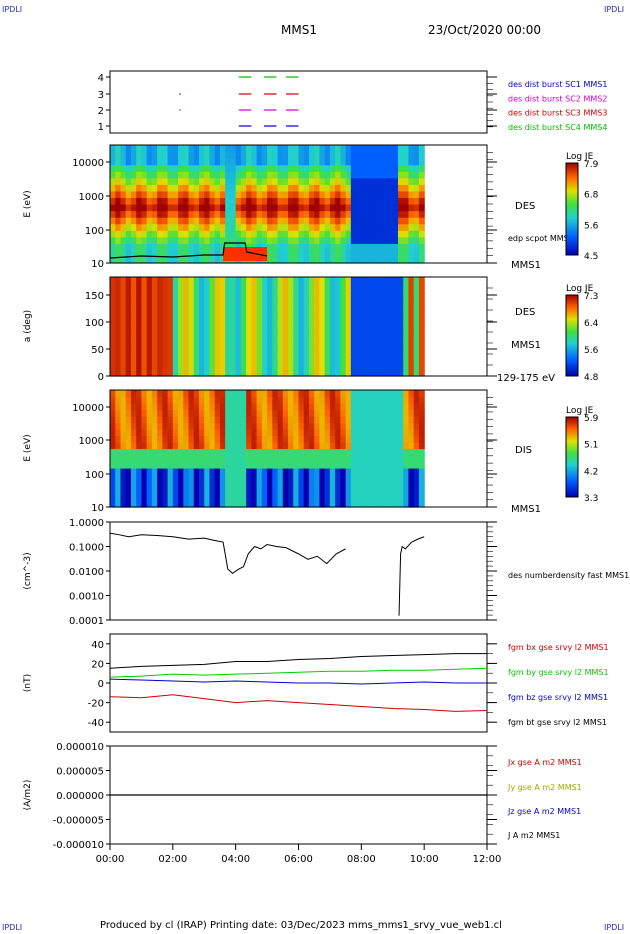  I want to click on dis-energy-ytick-label: 100, so click(94, 475).